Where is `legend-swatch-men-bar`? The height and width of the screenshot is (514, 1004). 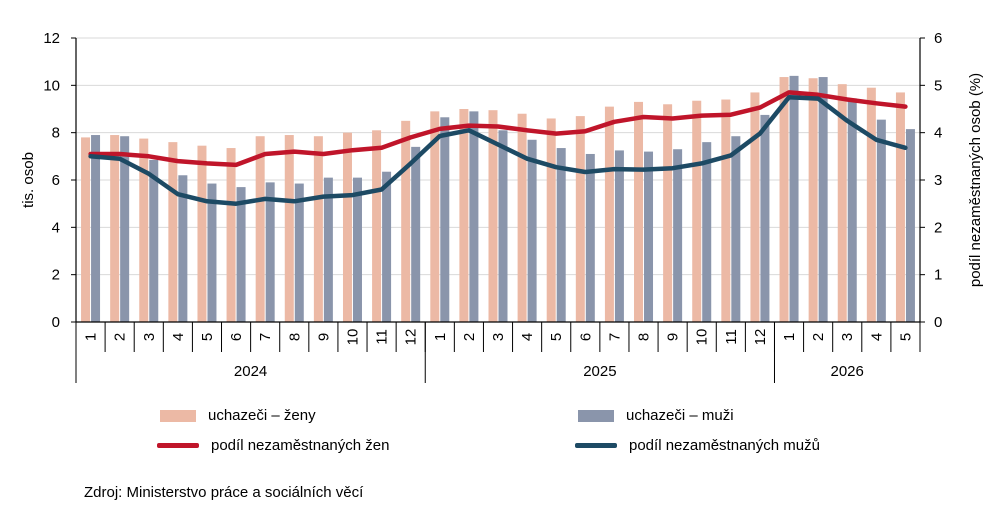
legend-swatch-men-bar is located at coordinates (596, 415).